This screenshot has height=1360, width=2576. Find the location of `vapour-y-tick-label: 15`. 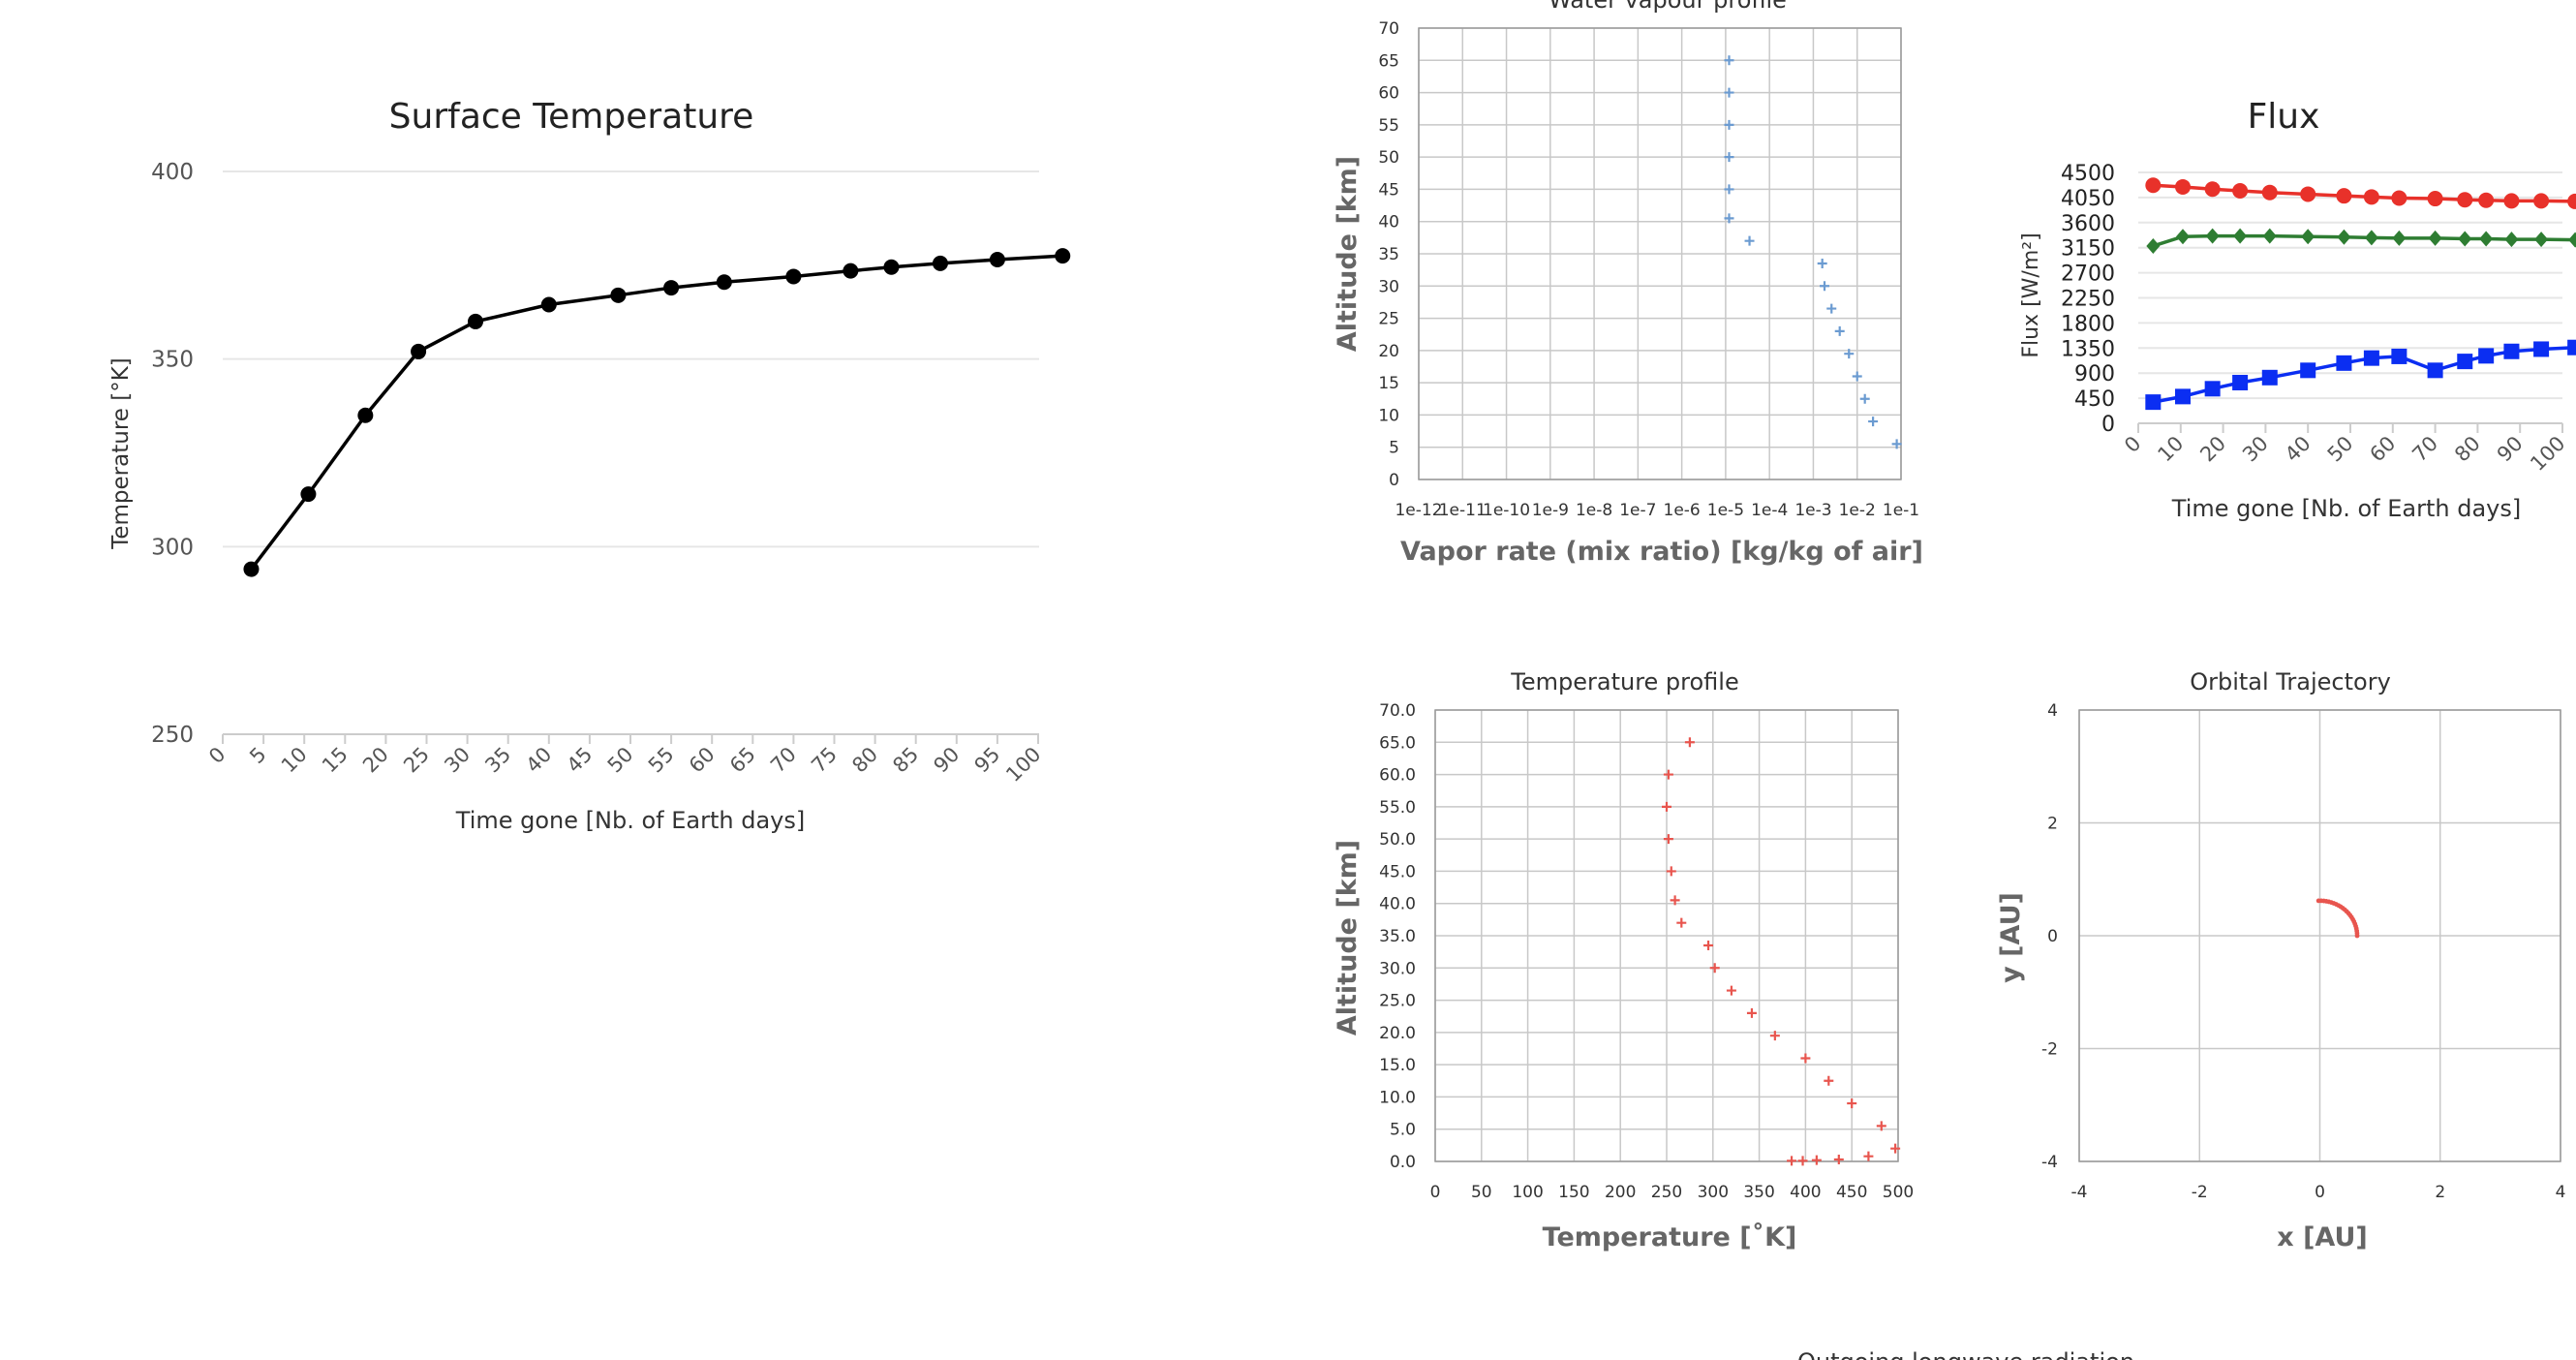

vapour-y-tick-label: 15 is located at coordinates (1388, 383).